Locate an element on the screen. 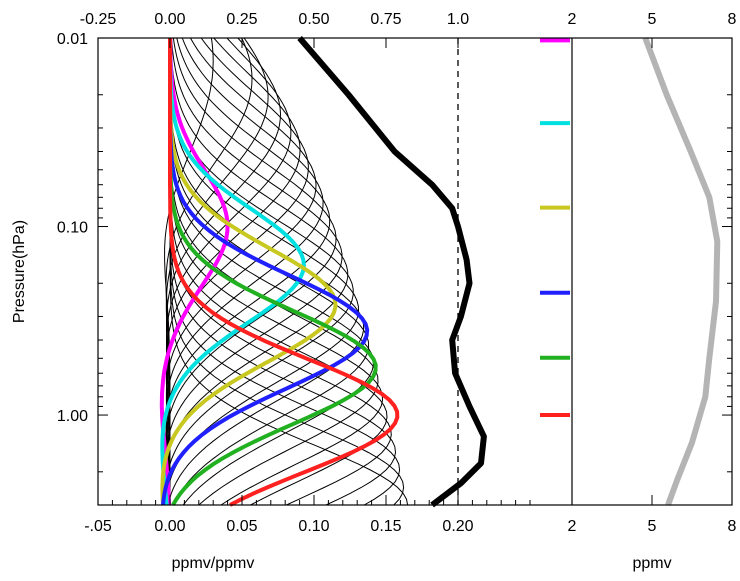 This screenshot has height=581, width=740. x-tick-label-bottom: 0.10 is located at coordinates (313, 526).